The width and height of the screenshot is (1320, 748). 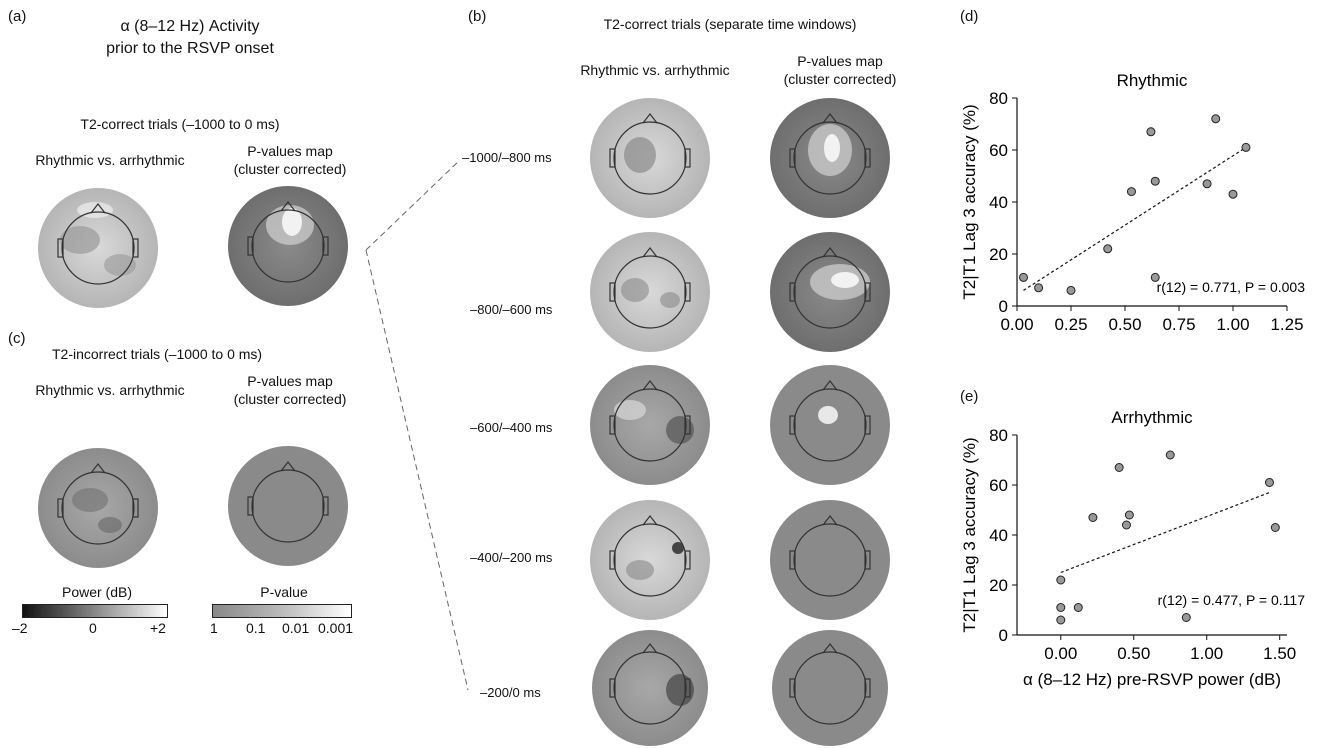 What do you see at coordinates (288, 506) in the screenshot?
I see `topomap-c-pvalue` at bounding box center [288, 506].